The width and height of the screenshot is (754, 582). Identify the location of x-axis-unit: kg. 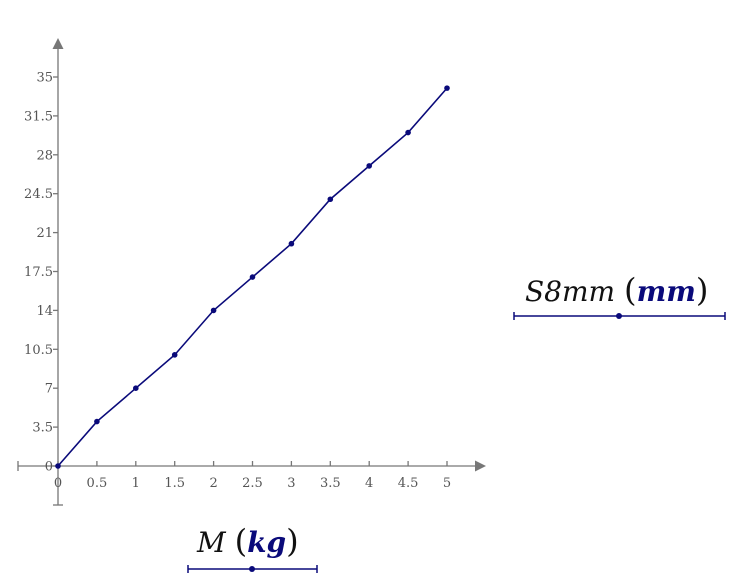
(267, 542).